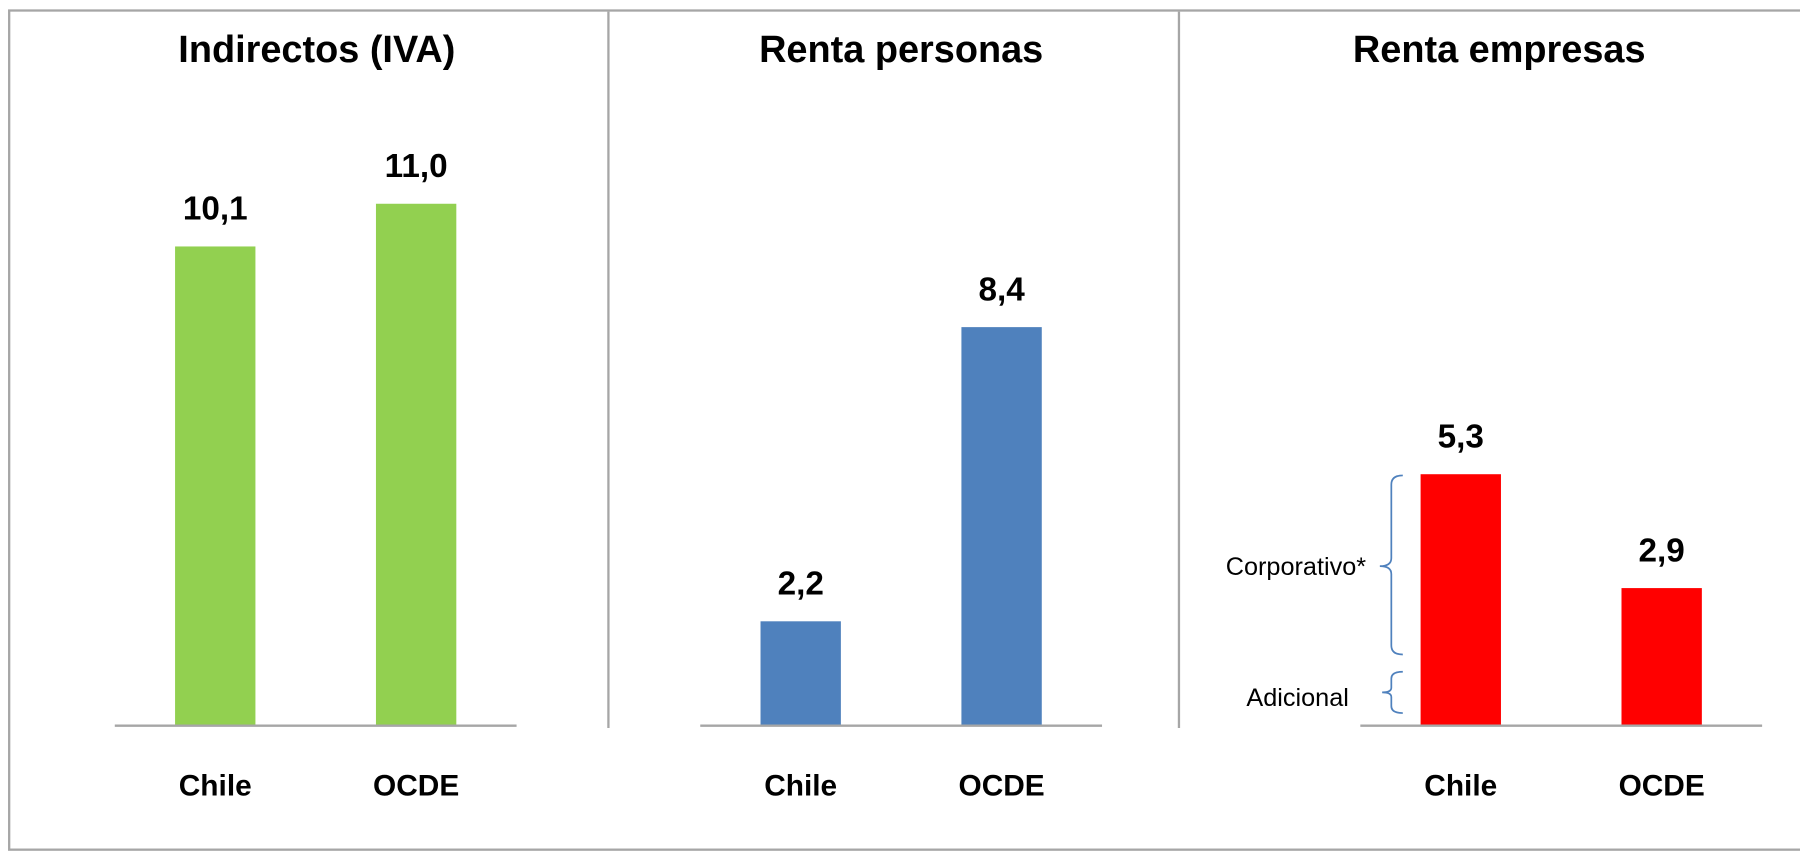 This screenshot has height=851, width=1800. I want to click on chart-title: Indirectos (IVA), so click(316, 50).